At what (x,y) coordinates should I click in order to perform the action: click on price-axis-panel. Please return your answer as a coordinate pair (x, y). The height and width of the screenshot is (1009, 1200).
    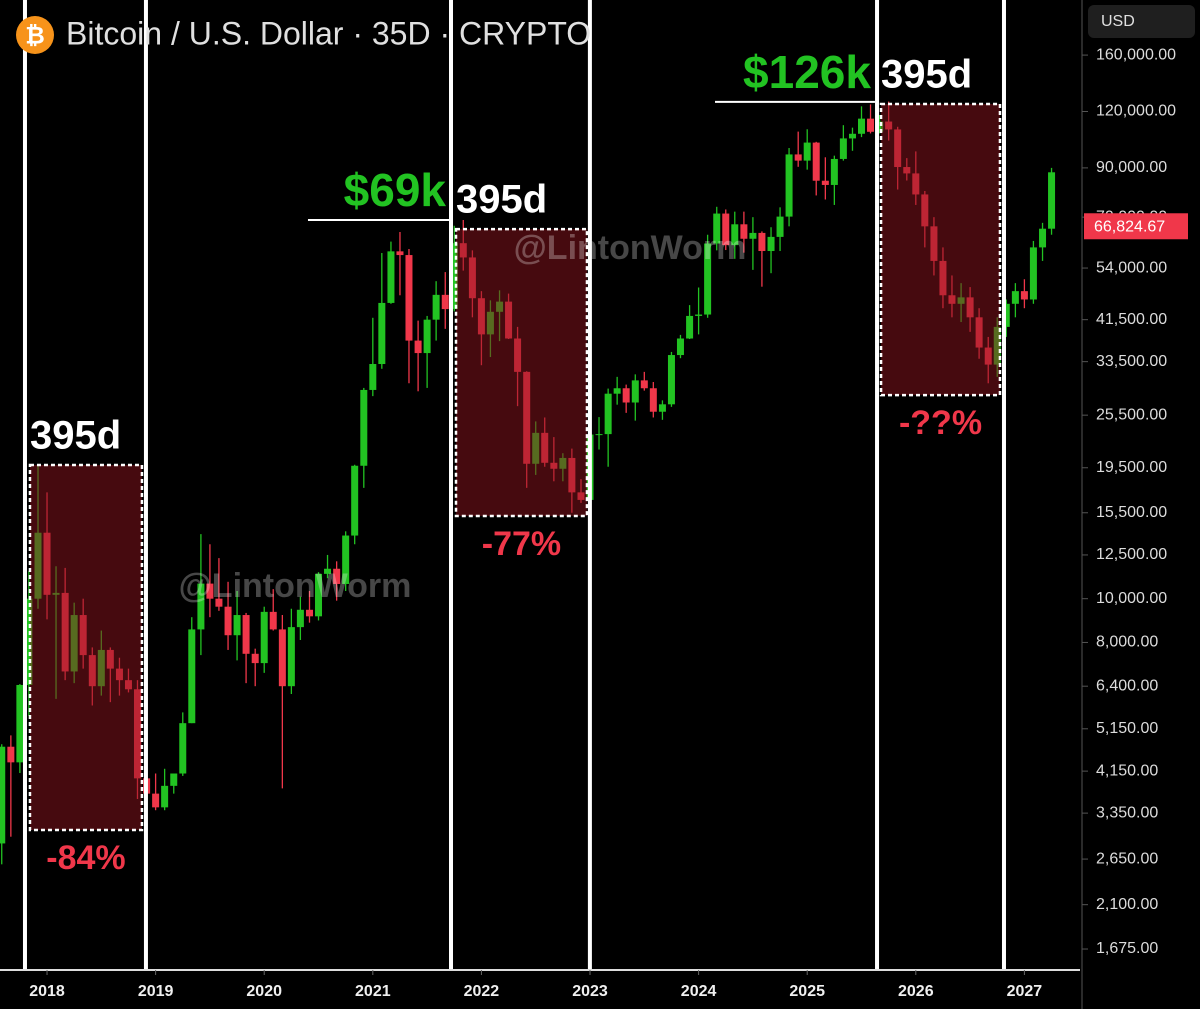
    Looking at the image, I should click on (1140, 504).